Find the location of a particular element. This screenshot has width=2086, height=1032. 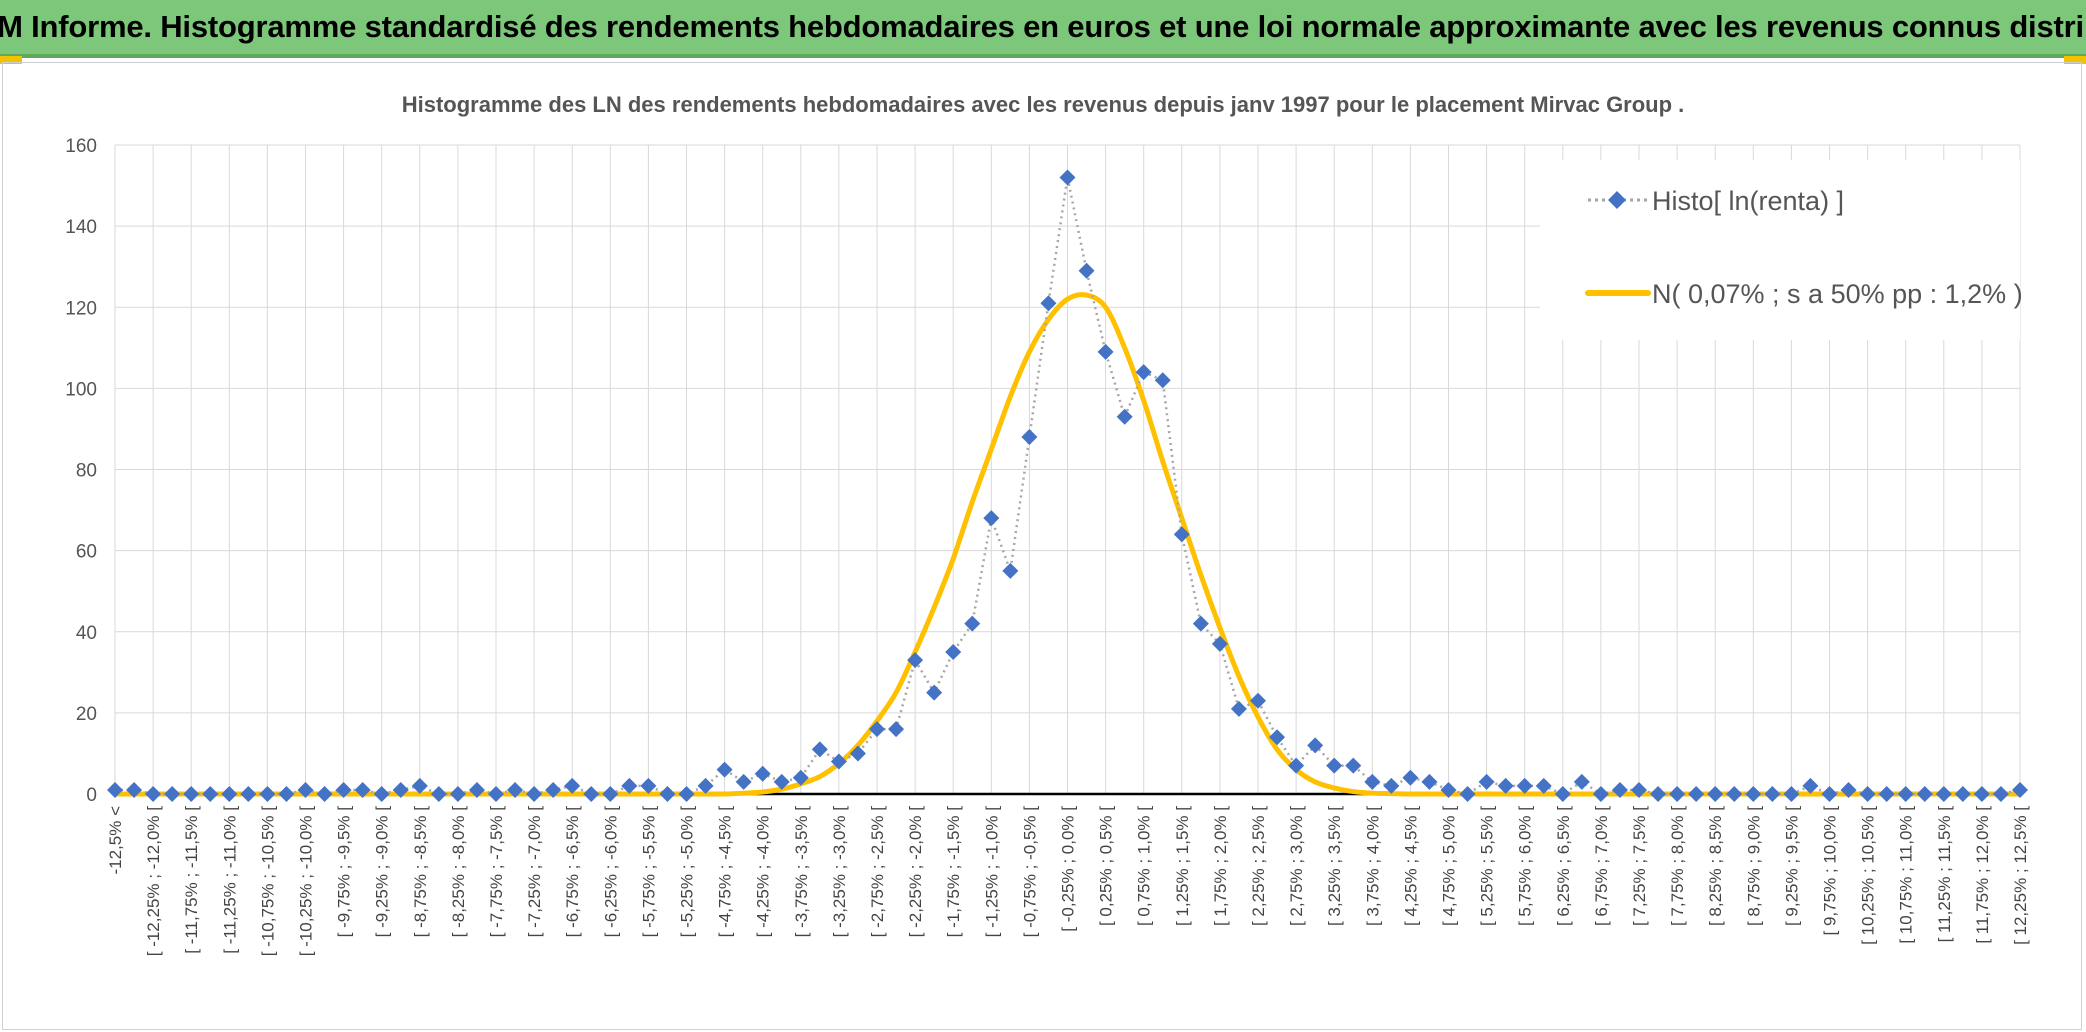

y-tick-label: 40 is located at coordinates (86, 633).